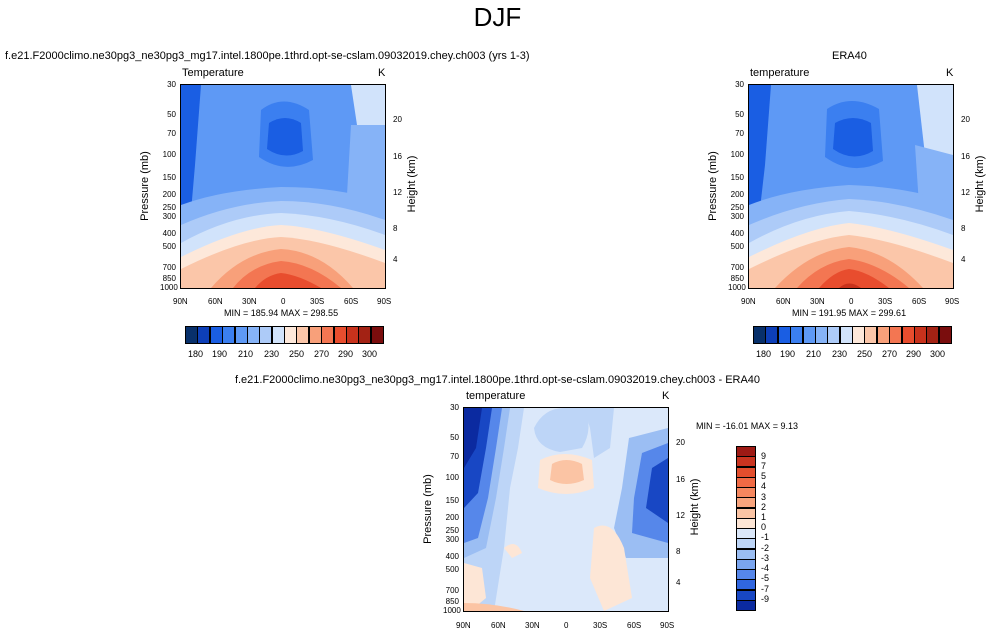 The width and height of the screenshot is (995, 635). I want to click on lat-tick: 90S, so click(384, 301).